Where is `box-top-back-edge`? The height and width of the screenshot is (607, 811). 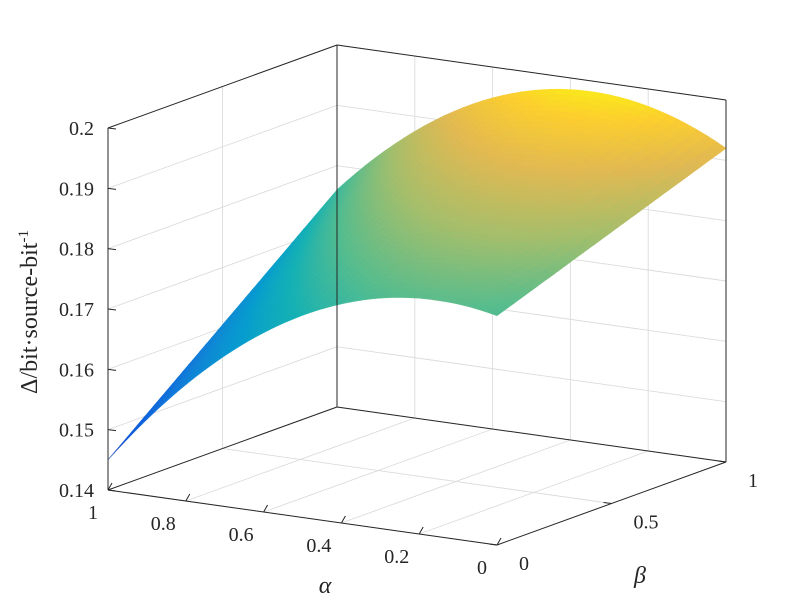
box-top-back-edge is located at coordinates (531, 72).